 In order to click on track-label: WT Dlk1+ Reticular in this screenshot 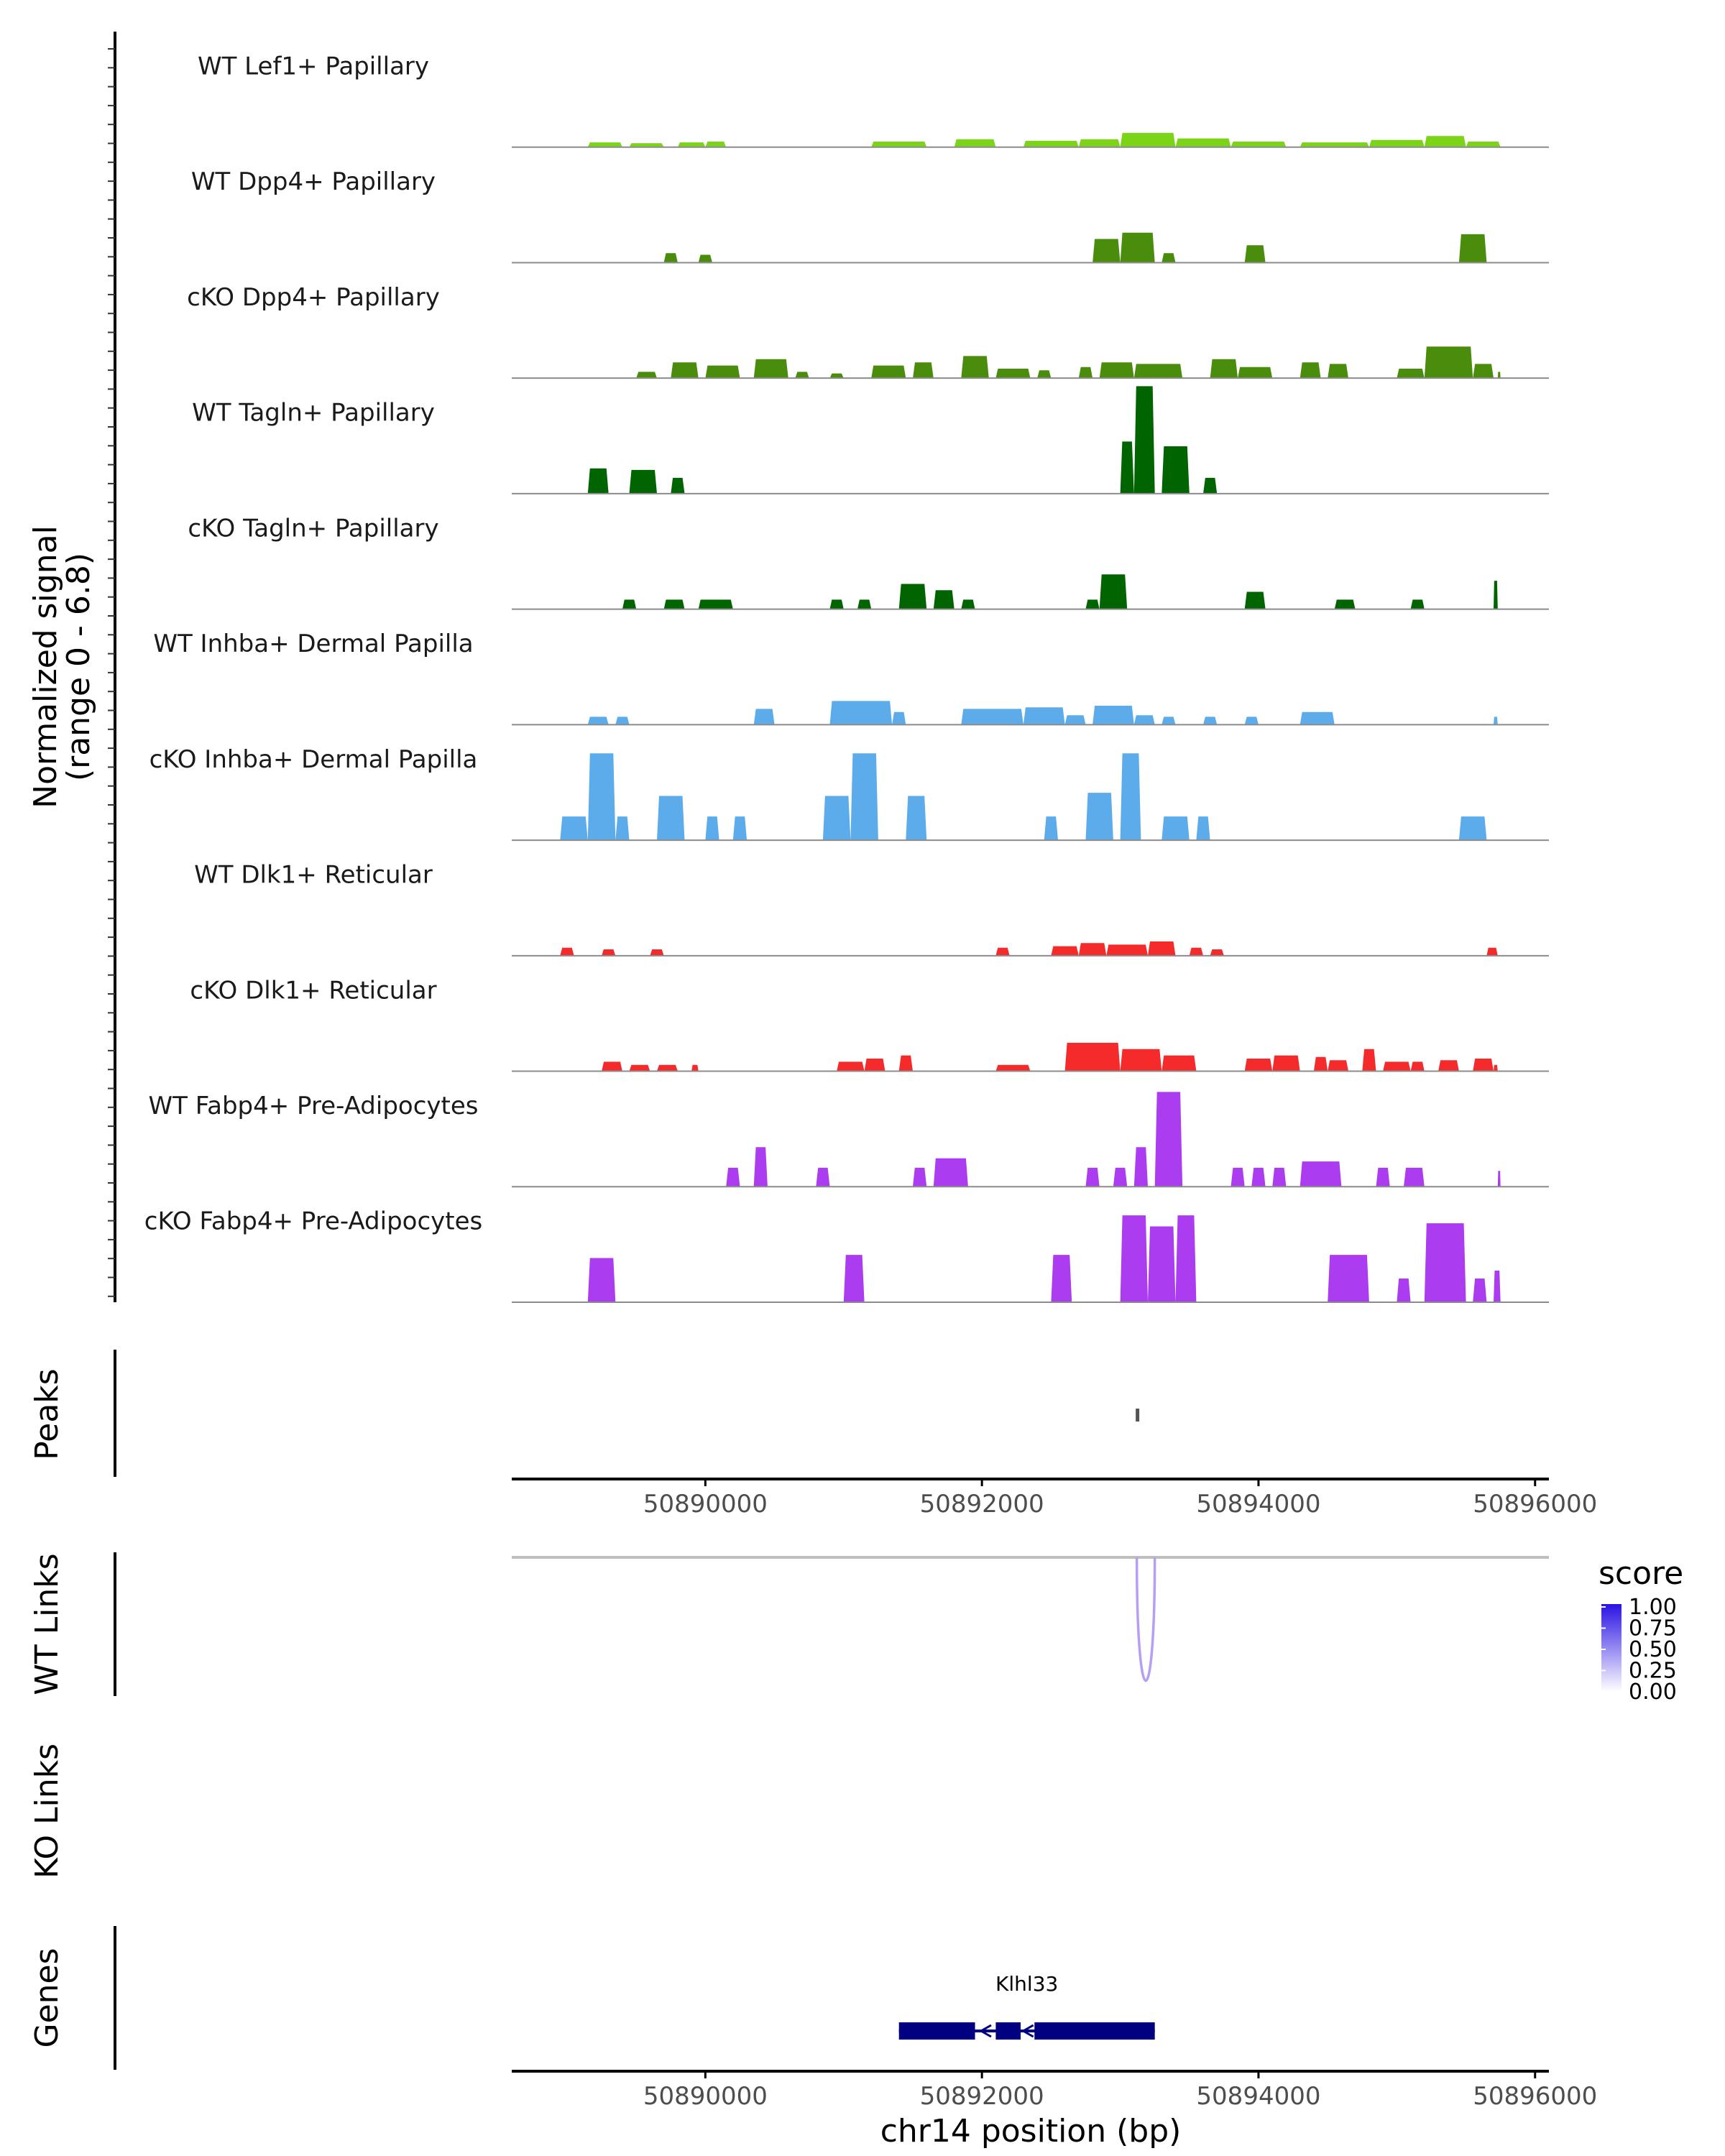, I will do `click(313, 875)`.